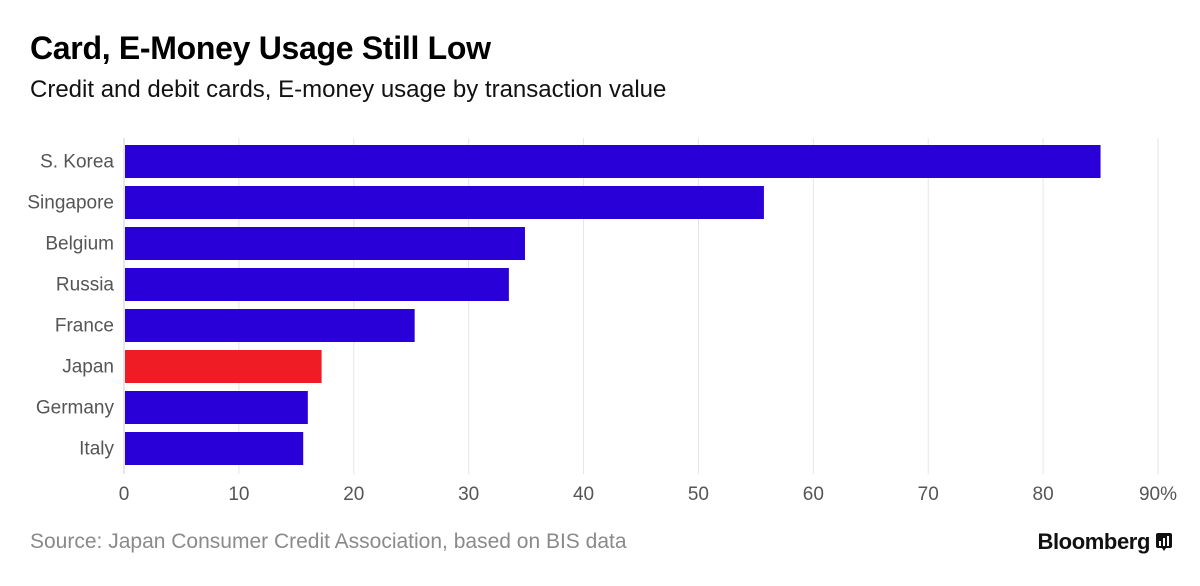 Image resolution: width=1200 pixels, height=586 pixels. Describe the element at coordinates (1158, 494) in the screenshot. I see `x-tick-label: 90%` at that location.